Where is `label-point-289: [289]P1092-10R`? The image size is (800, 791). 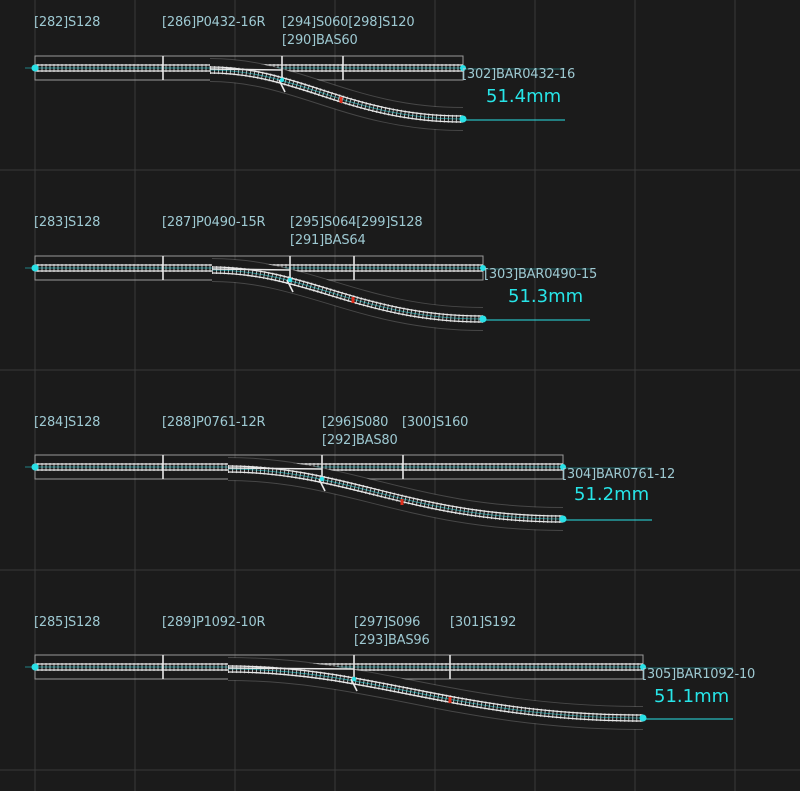 label-point-289: [289]P1092-10R is located at coordinates (214, 622).